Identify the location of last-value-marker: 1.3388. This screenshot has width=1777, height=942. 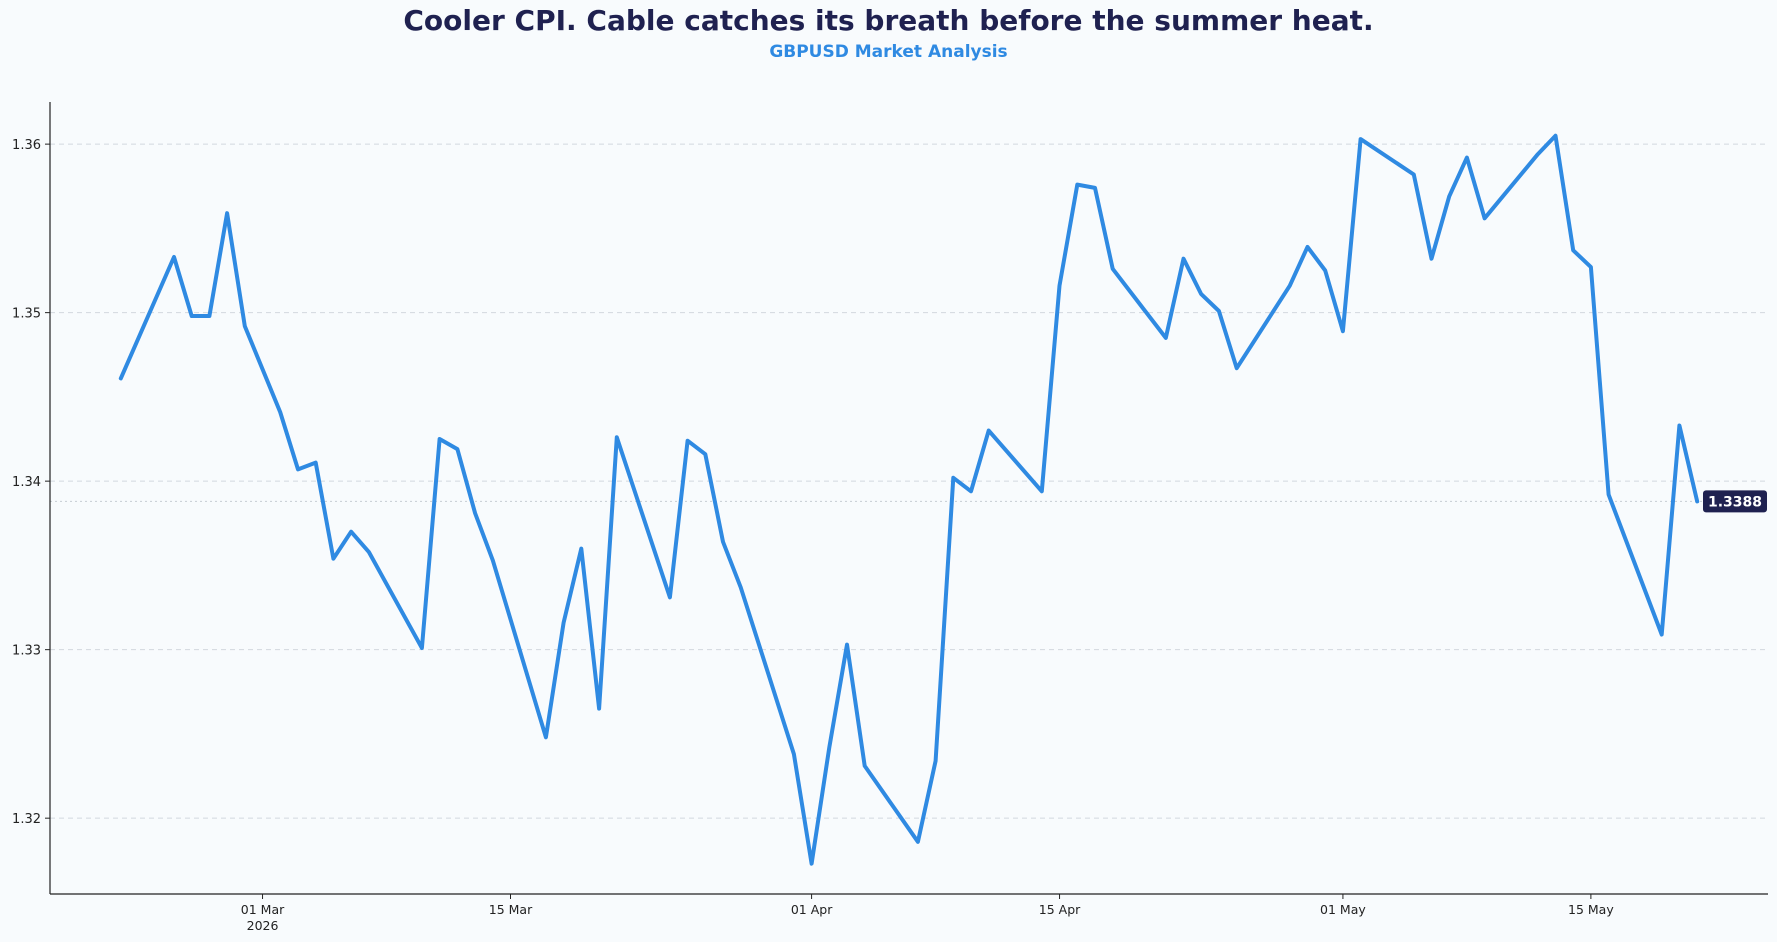
(1735, 501).